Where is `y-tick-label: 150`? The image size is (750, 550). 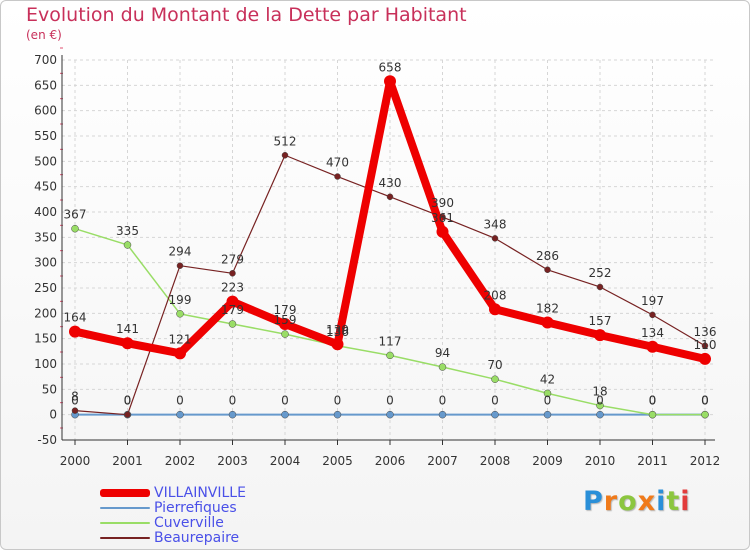 y-tick-label: 150 is located at coordinates (45, 339).